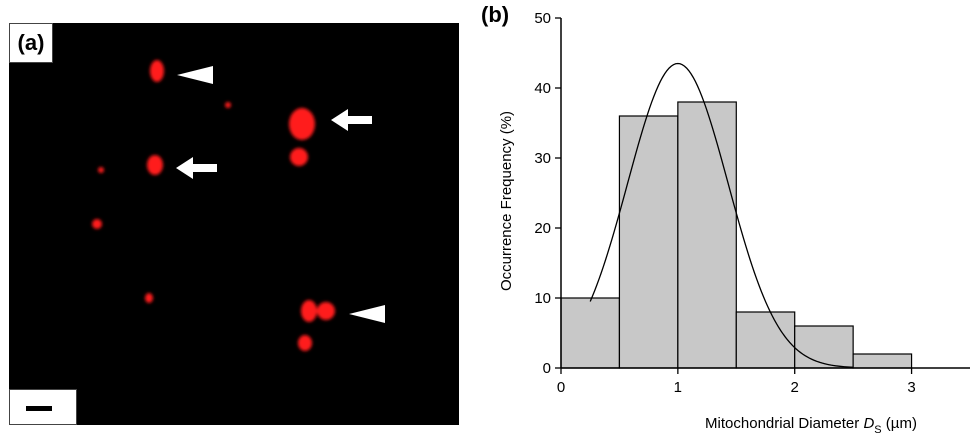  I want to click on x-axis-label-unit: (µm), so click(899, 423).